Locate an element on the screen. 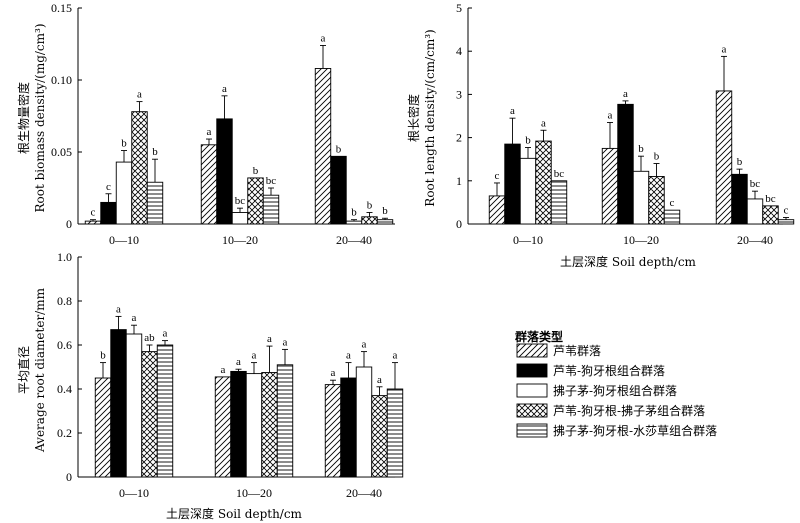 The height and width of the screenshot is (523, 800). y-tick-label: 0.10 is located at coordinates (61, 80).